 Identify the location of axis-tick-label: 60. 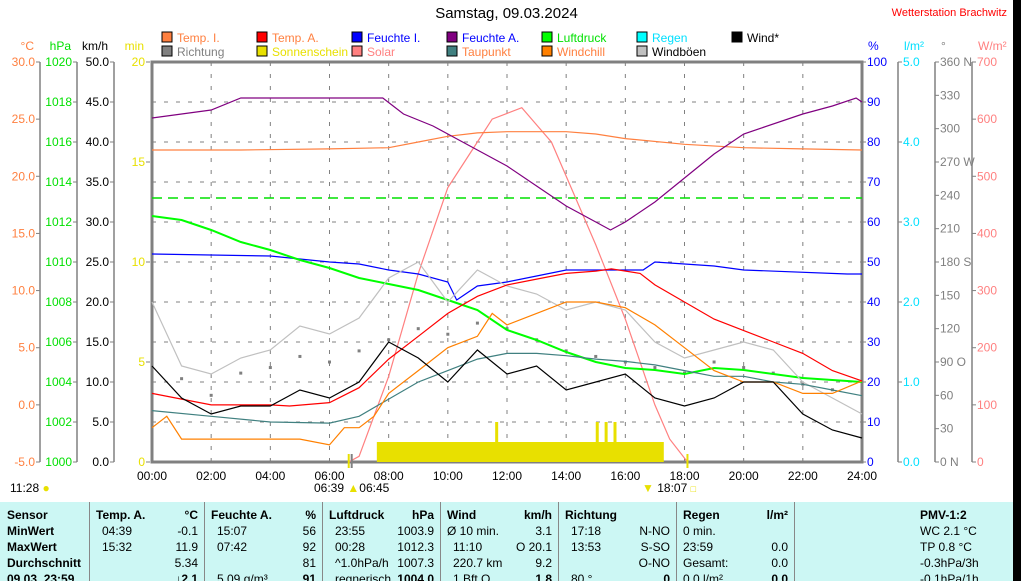
(874, 222).